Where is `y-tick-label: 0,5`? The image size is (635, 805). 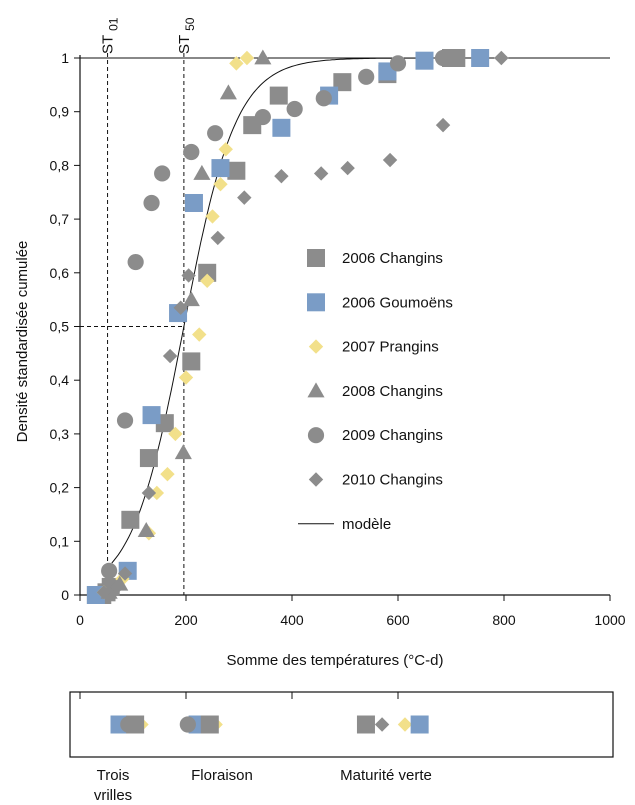 y-tick-label: 0,5 is located at coordinates (60, 327).